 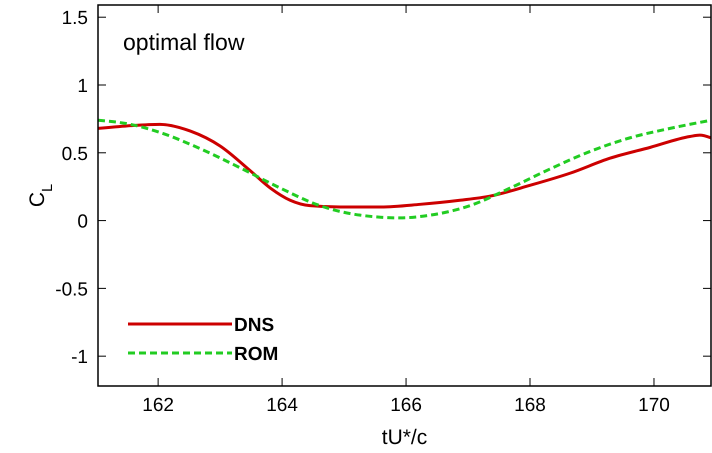 I want to click on annotation: optimal flow, so click(x=184, y=42).